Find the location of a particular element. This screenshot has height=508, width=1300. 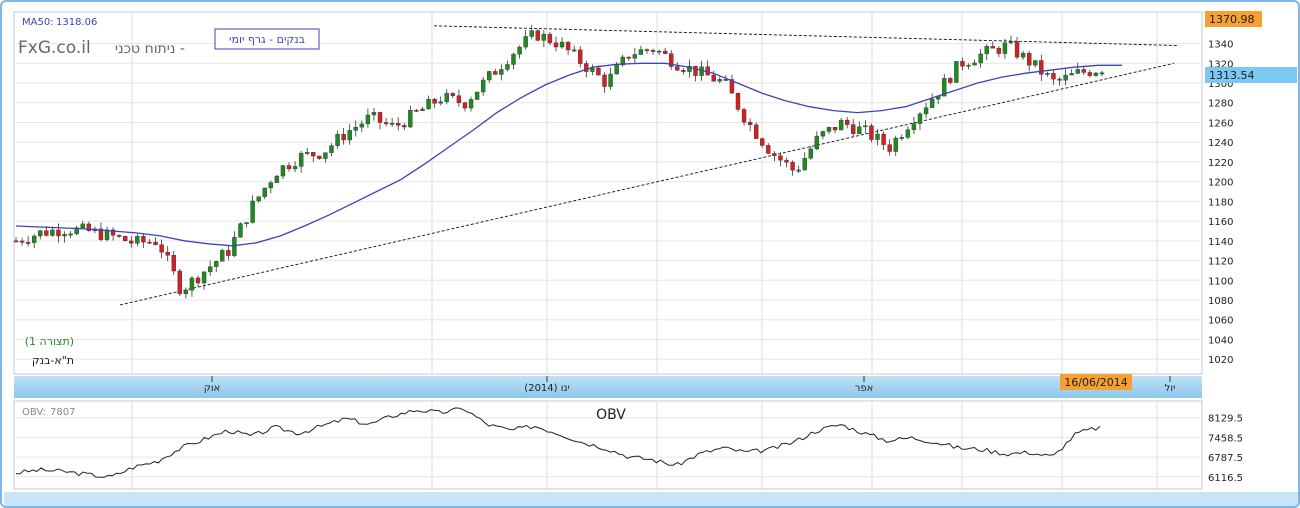

chart-label-box is located at coordinates (267, 39).